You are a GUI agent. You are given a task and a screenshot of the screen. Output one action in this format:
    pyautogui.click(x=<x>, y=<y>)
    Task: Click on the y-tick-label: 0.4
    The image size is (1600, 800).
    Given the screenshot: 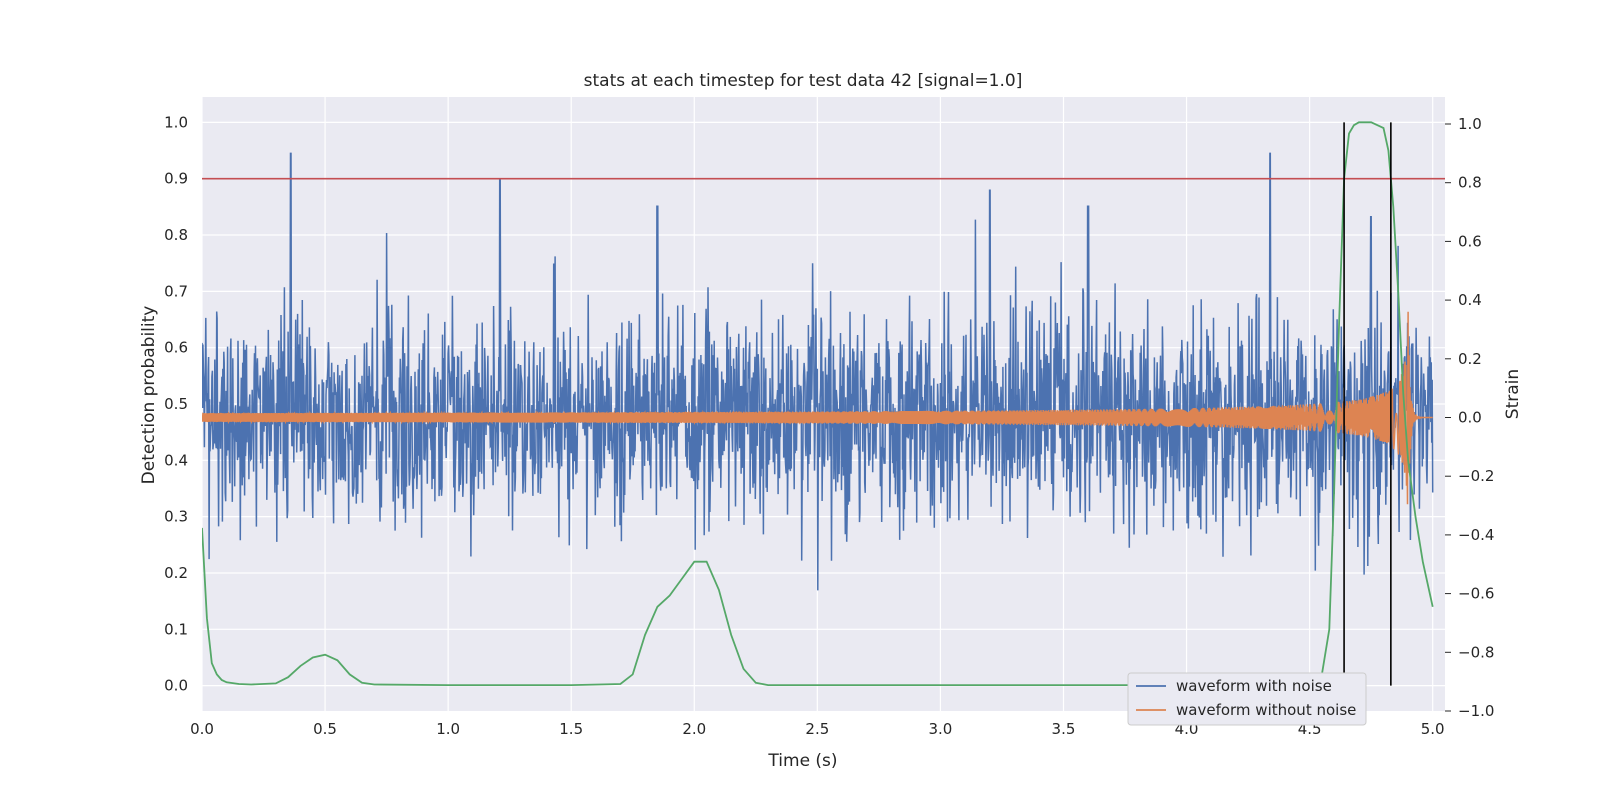 What is the action you would take?
    pyautogui.click(x=176, y=460)
    